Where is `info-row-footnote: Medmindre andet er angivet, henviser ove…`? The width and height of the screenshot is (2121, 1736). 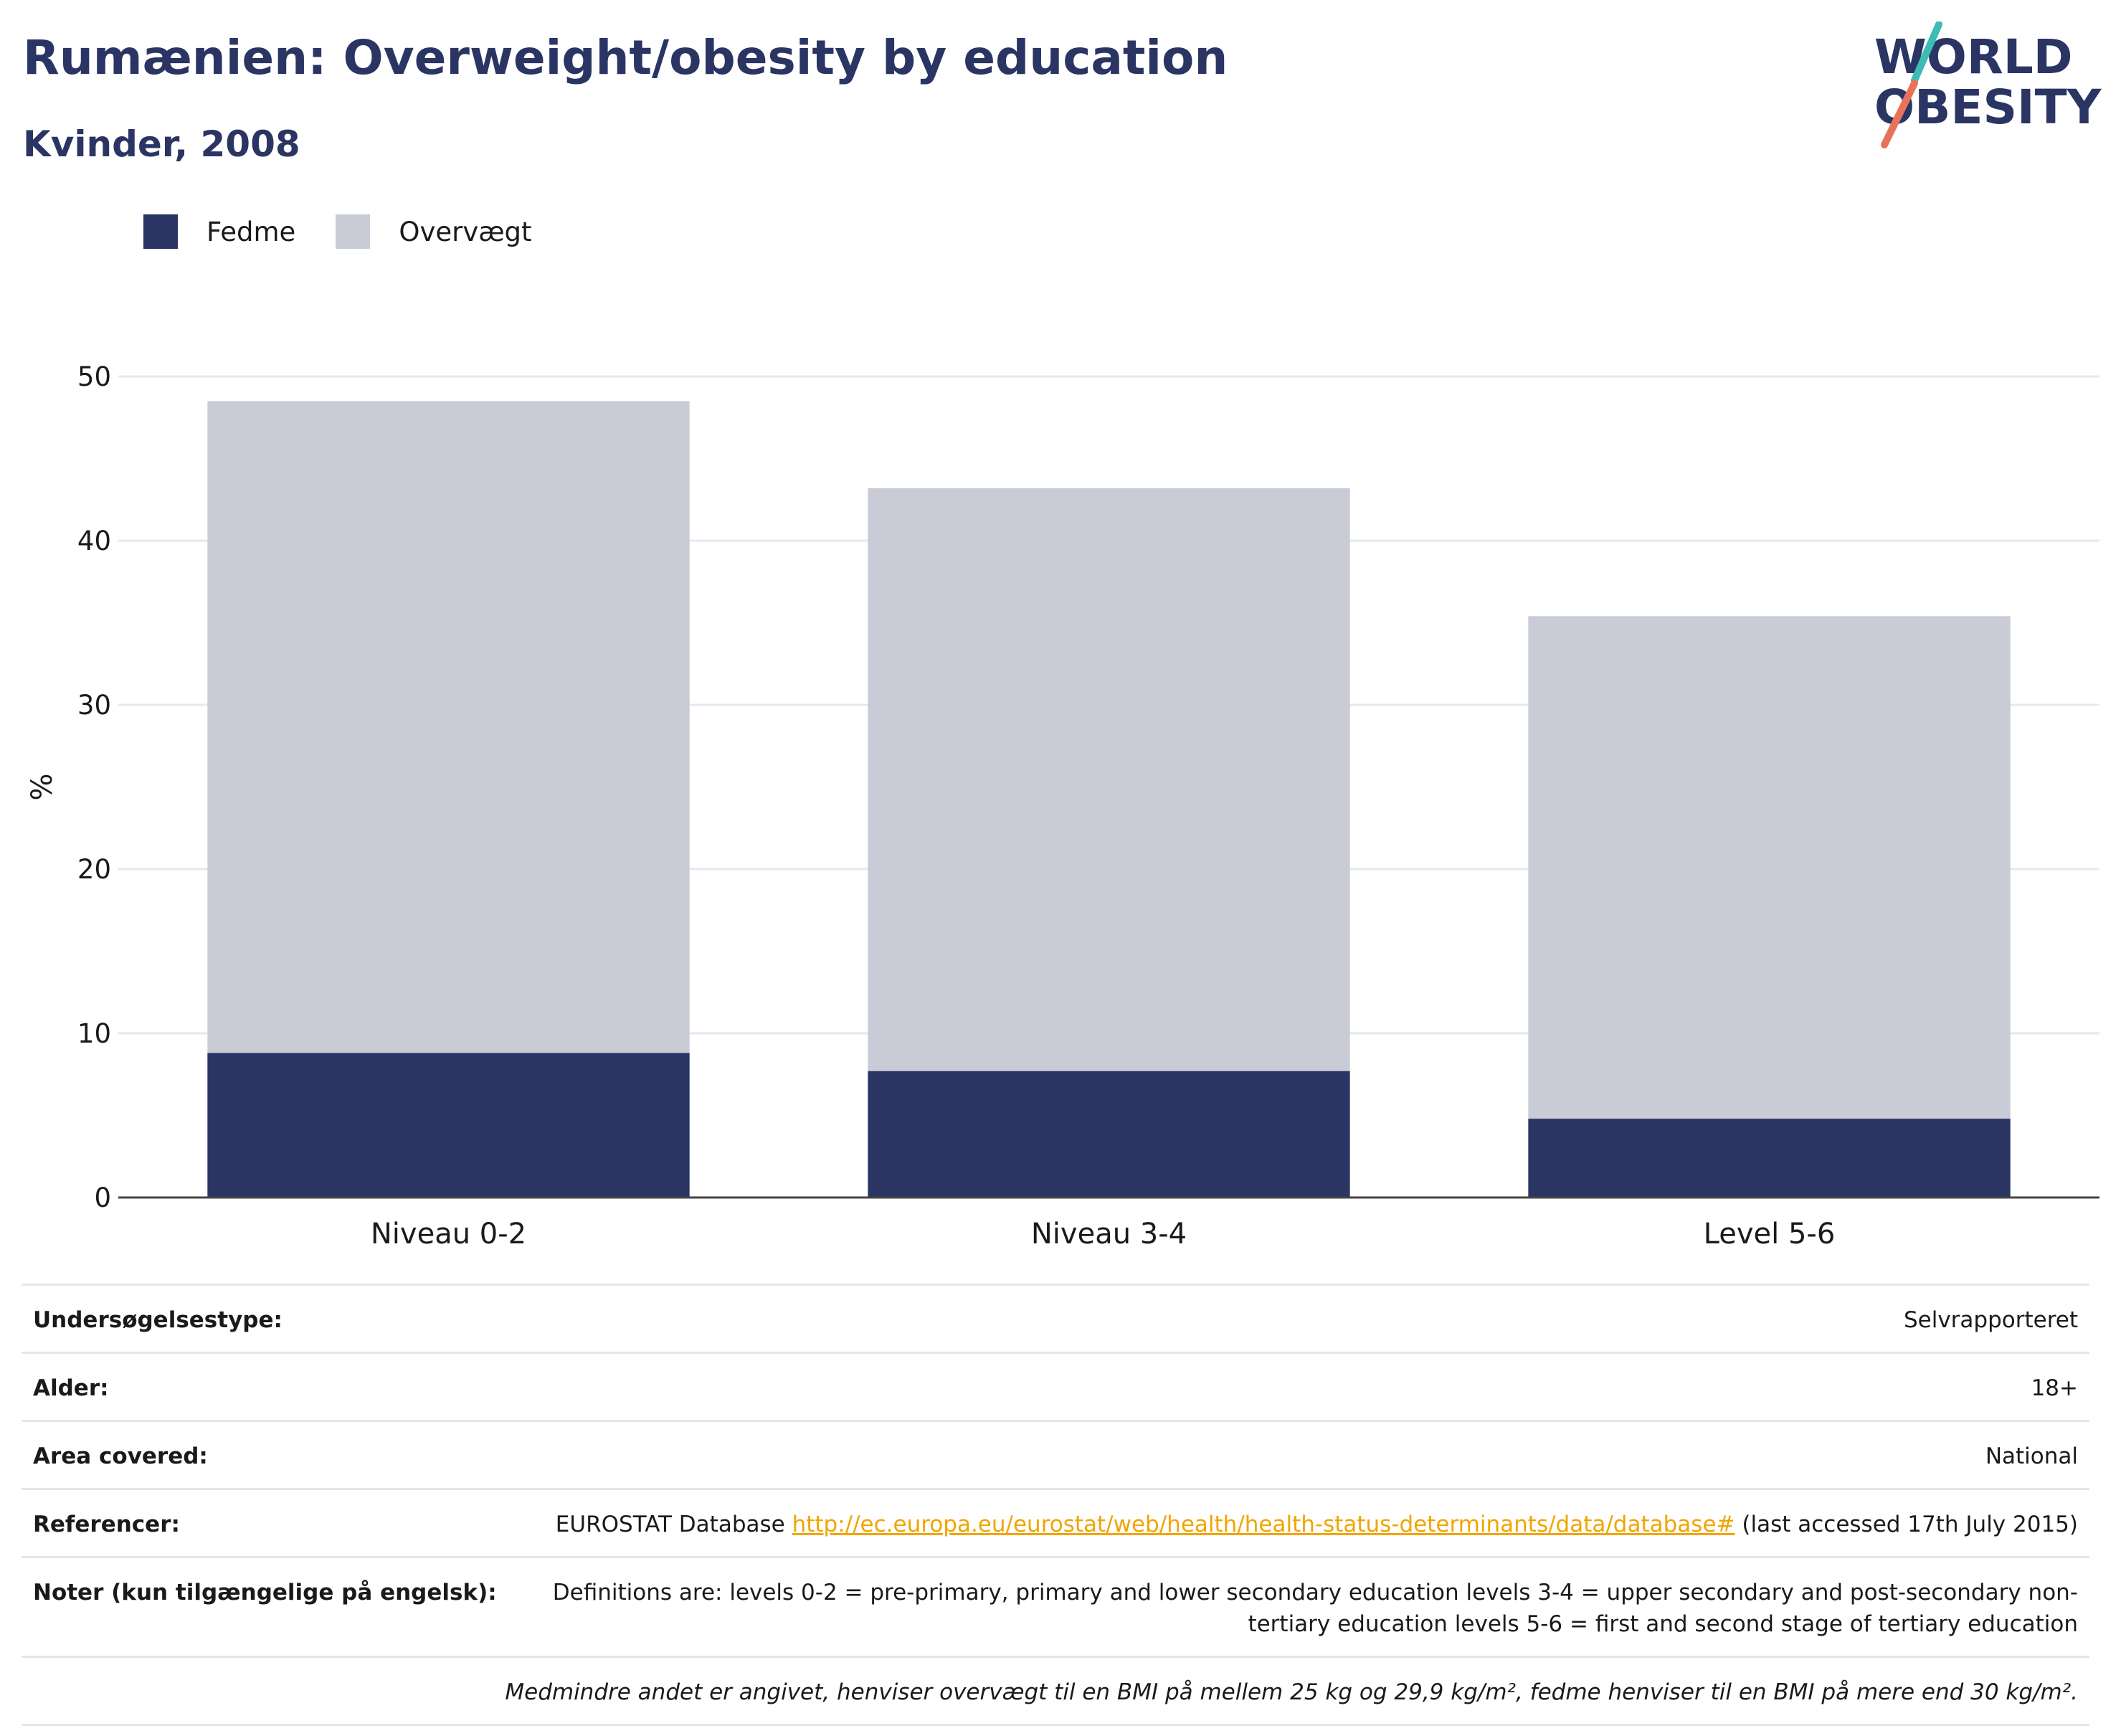 info-row-footnote: Medmindre andet er angivet, henviser ove… is located at coordinates (1055, 1691).